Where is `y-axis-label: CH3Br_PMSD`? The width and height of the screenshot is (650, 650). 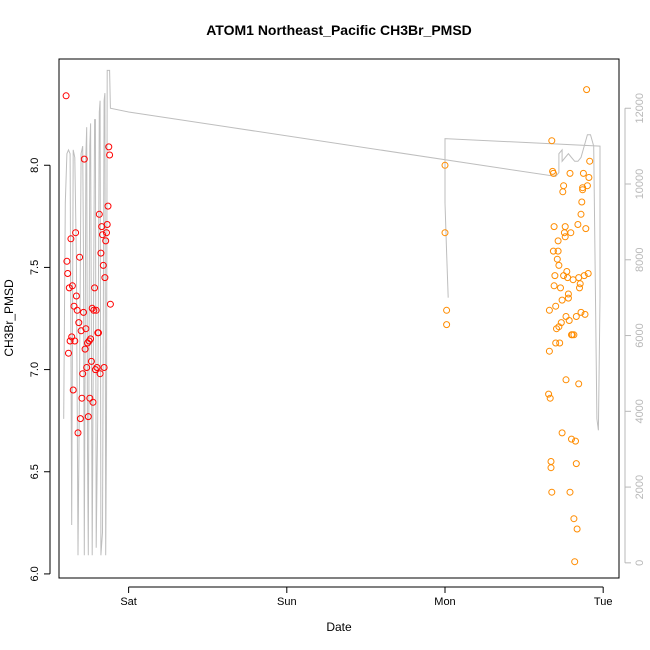
y-axis-label: CH3Br_PMSD is located at coordinates (9, 318).